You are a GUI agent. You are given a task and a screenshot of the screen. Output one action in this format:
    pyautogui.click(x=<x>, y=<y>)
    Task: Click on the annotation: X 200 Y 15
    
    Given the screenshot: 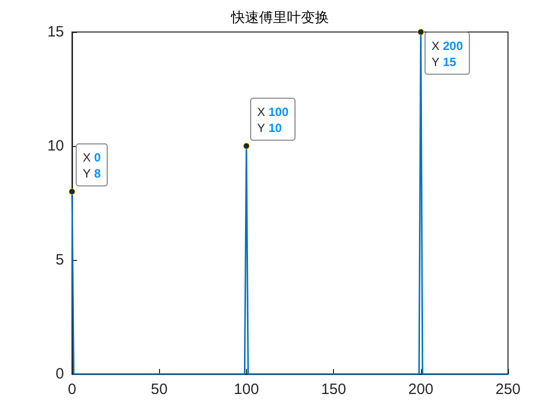 What is the action you would take?
    pyautogui.click(x=448, y=53)
    